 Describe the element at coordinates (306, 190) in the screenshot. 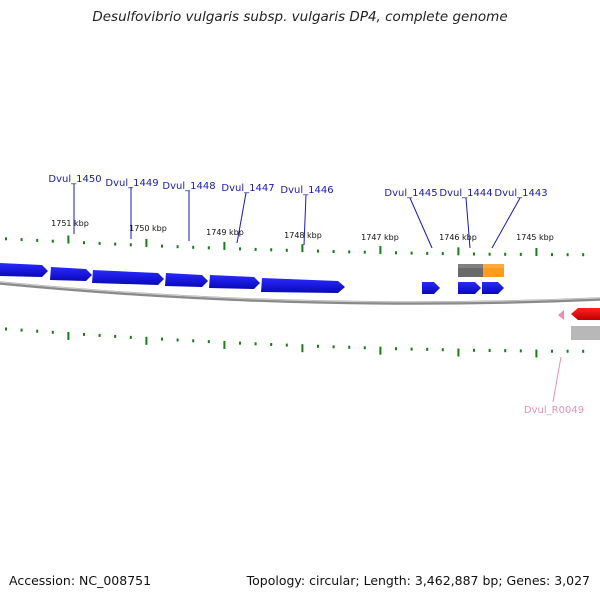

I see `gene-label-Dvul_1446: Dvul_1446` at that location.